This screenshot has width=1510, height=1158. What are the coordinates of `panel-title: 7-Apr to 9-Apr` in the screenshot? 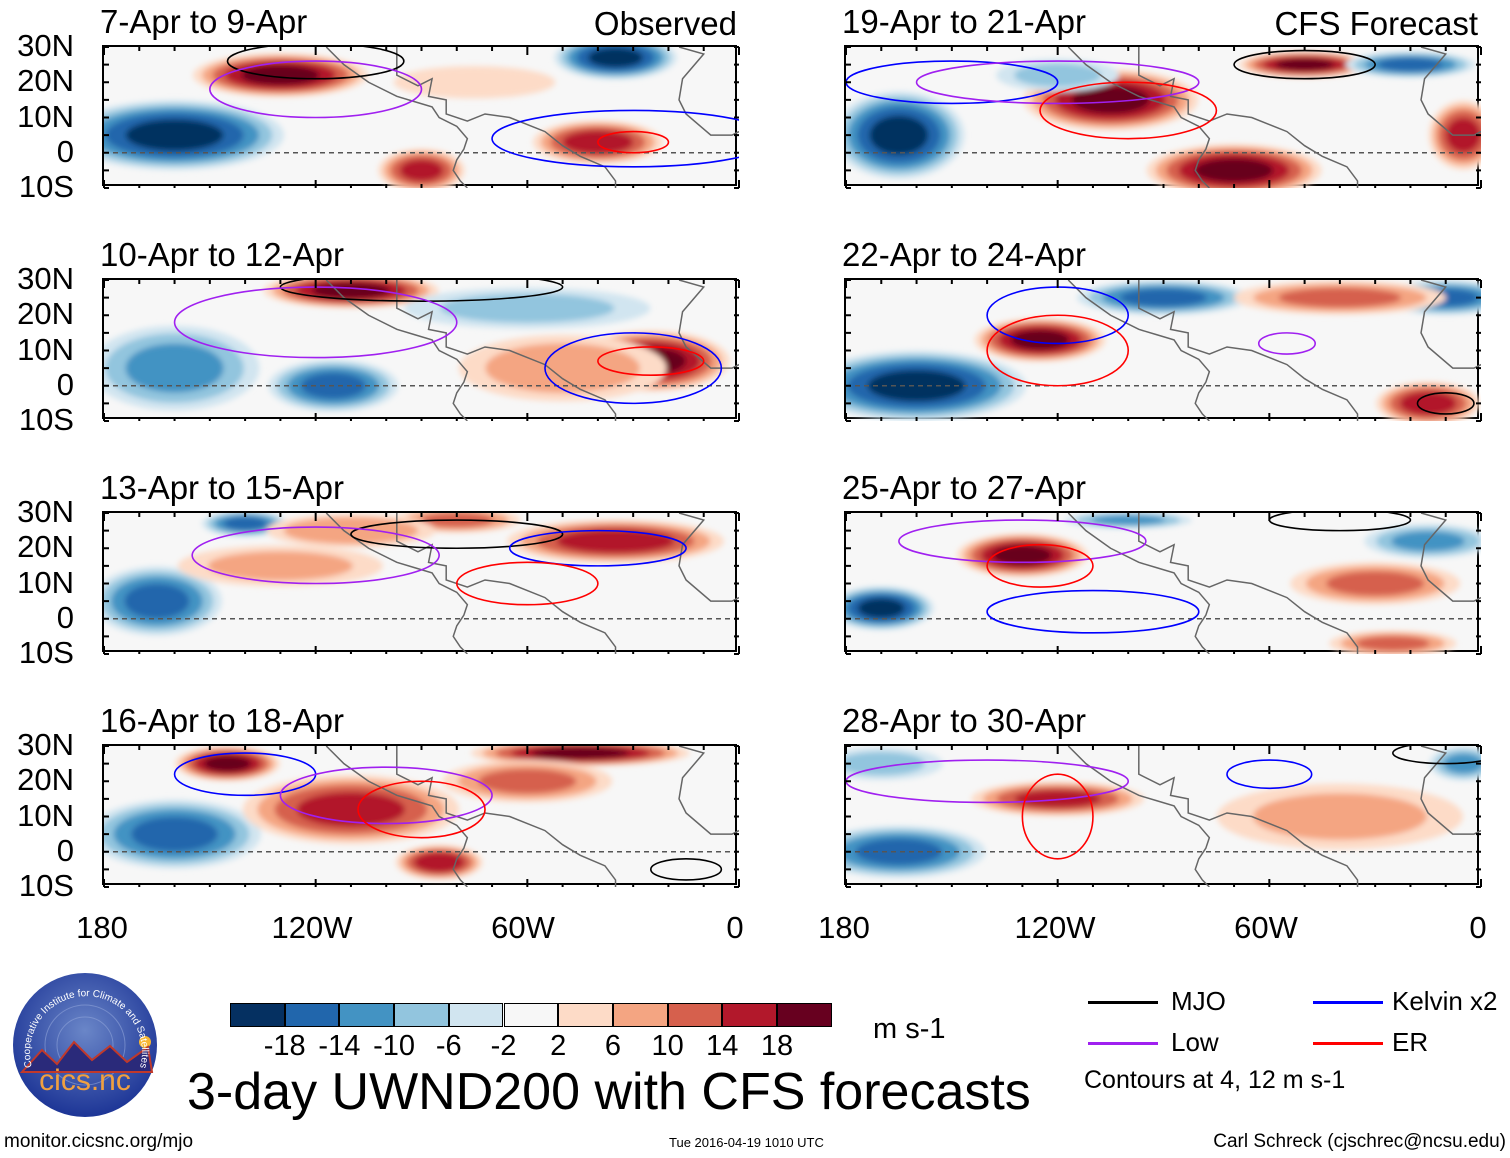 It's located at (204, 21).